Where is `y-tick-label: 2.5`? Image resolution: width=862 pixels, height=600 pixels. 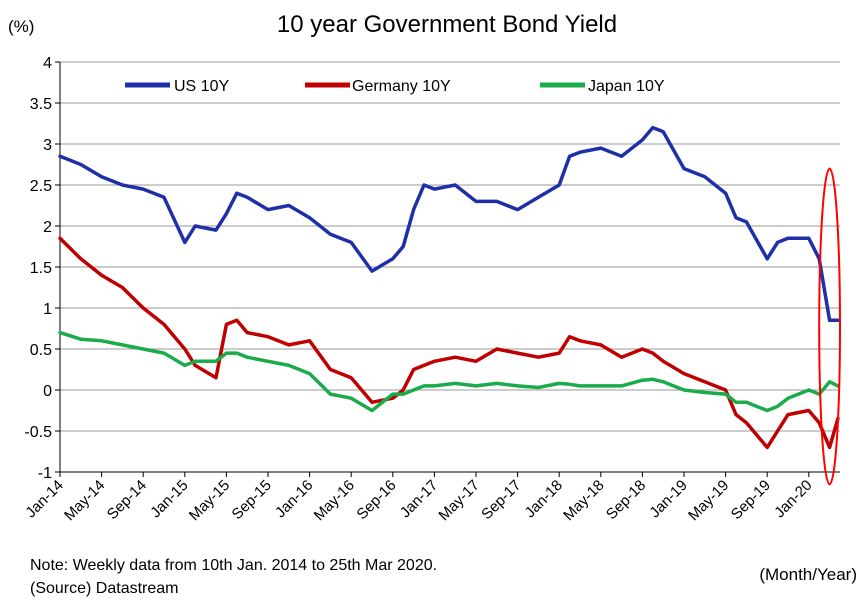 y-tick-label: 2.5 is located at coordinates (41, 186).